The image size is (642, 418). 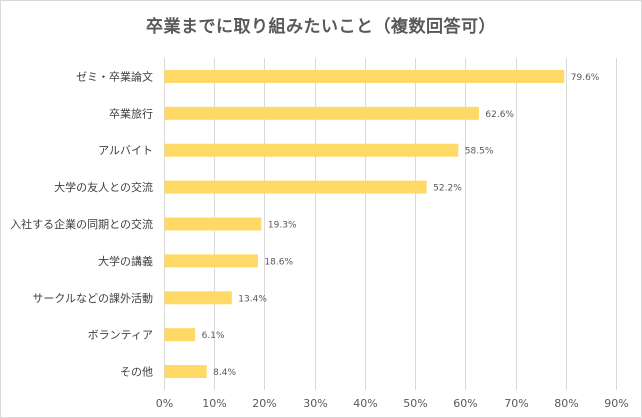 I want to click on x-tick-label-0: 0%, so click(x=164, y=403).